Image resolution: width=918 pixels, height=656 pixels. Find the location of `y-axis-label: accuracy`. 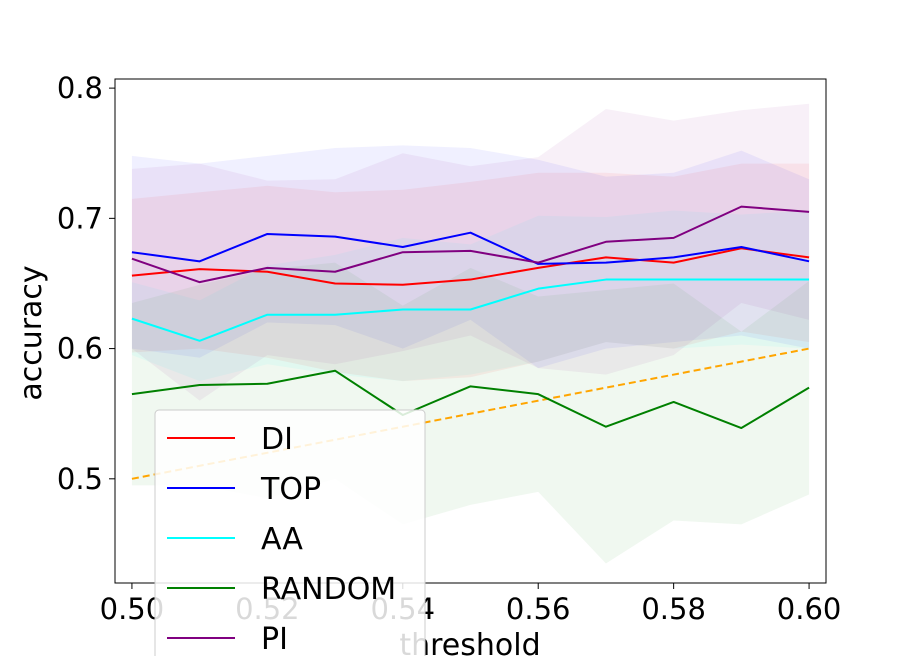

y-axis-label: accuracy is located at coordinates (31, 332).